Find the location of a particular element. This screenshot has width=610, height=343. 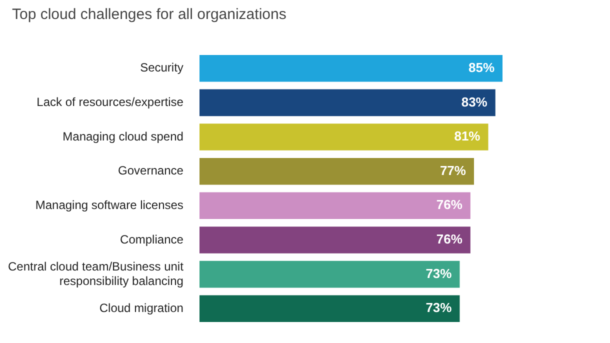

y-tick-label: Governance is located at coordinates (151, 171).